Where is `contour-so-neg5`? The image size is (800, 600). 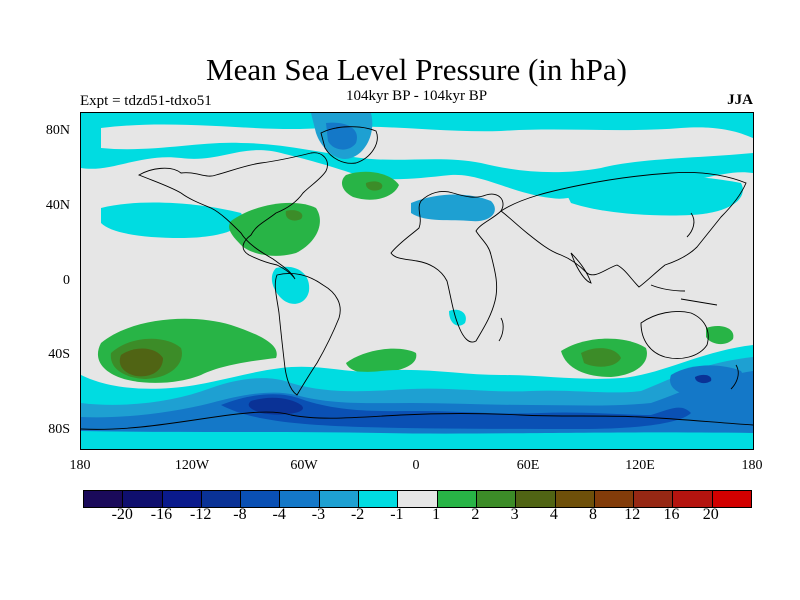
contour-so-neg5 is located at coordinates (275, 406).